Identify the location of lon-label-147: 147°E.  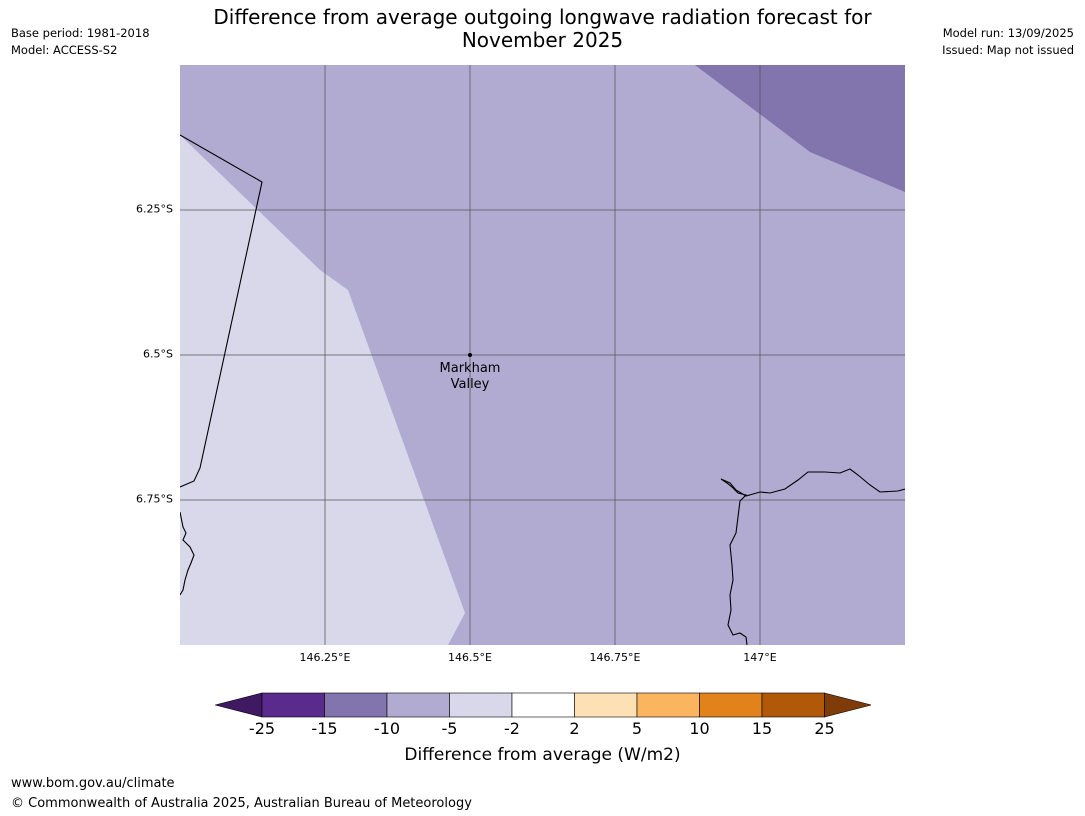
(760, 657).